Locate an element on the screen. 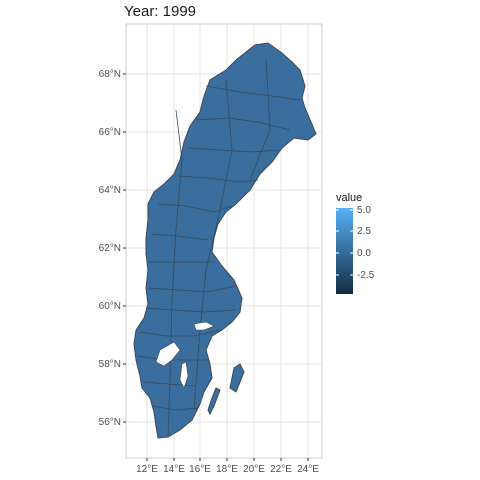 The height and width of the screenshot is (480, 480). legend-colorbar is located at coordinates (344, 251).